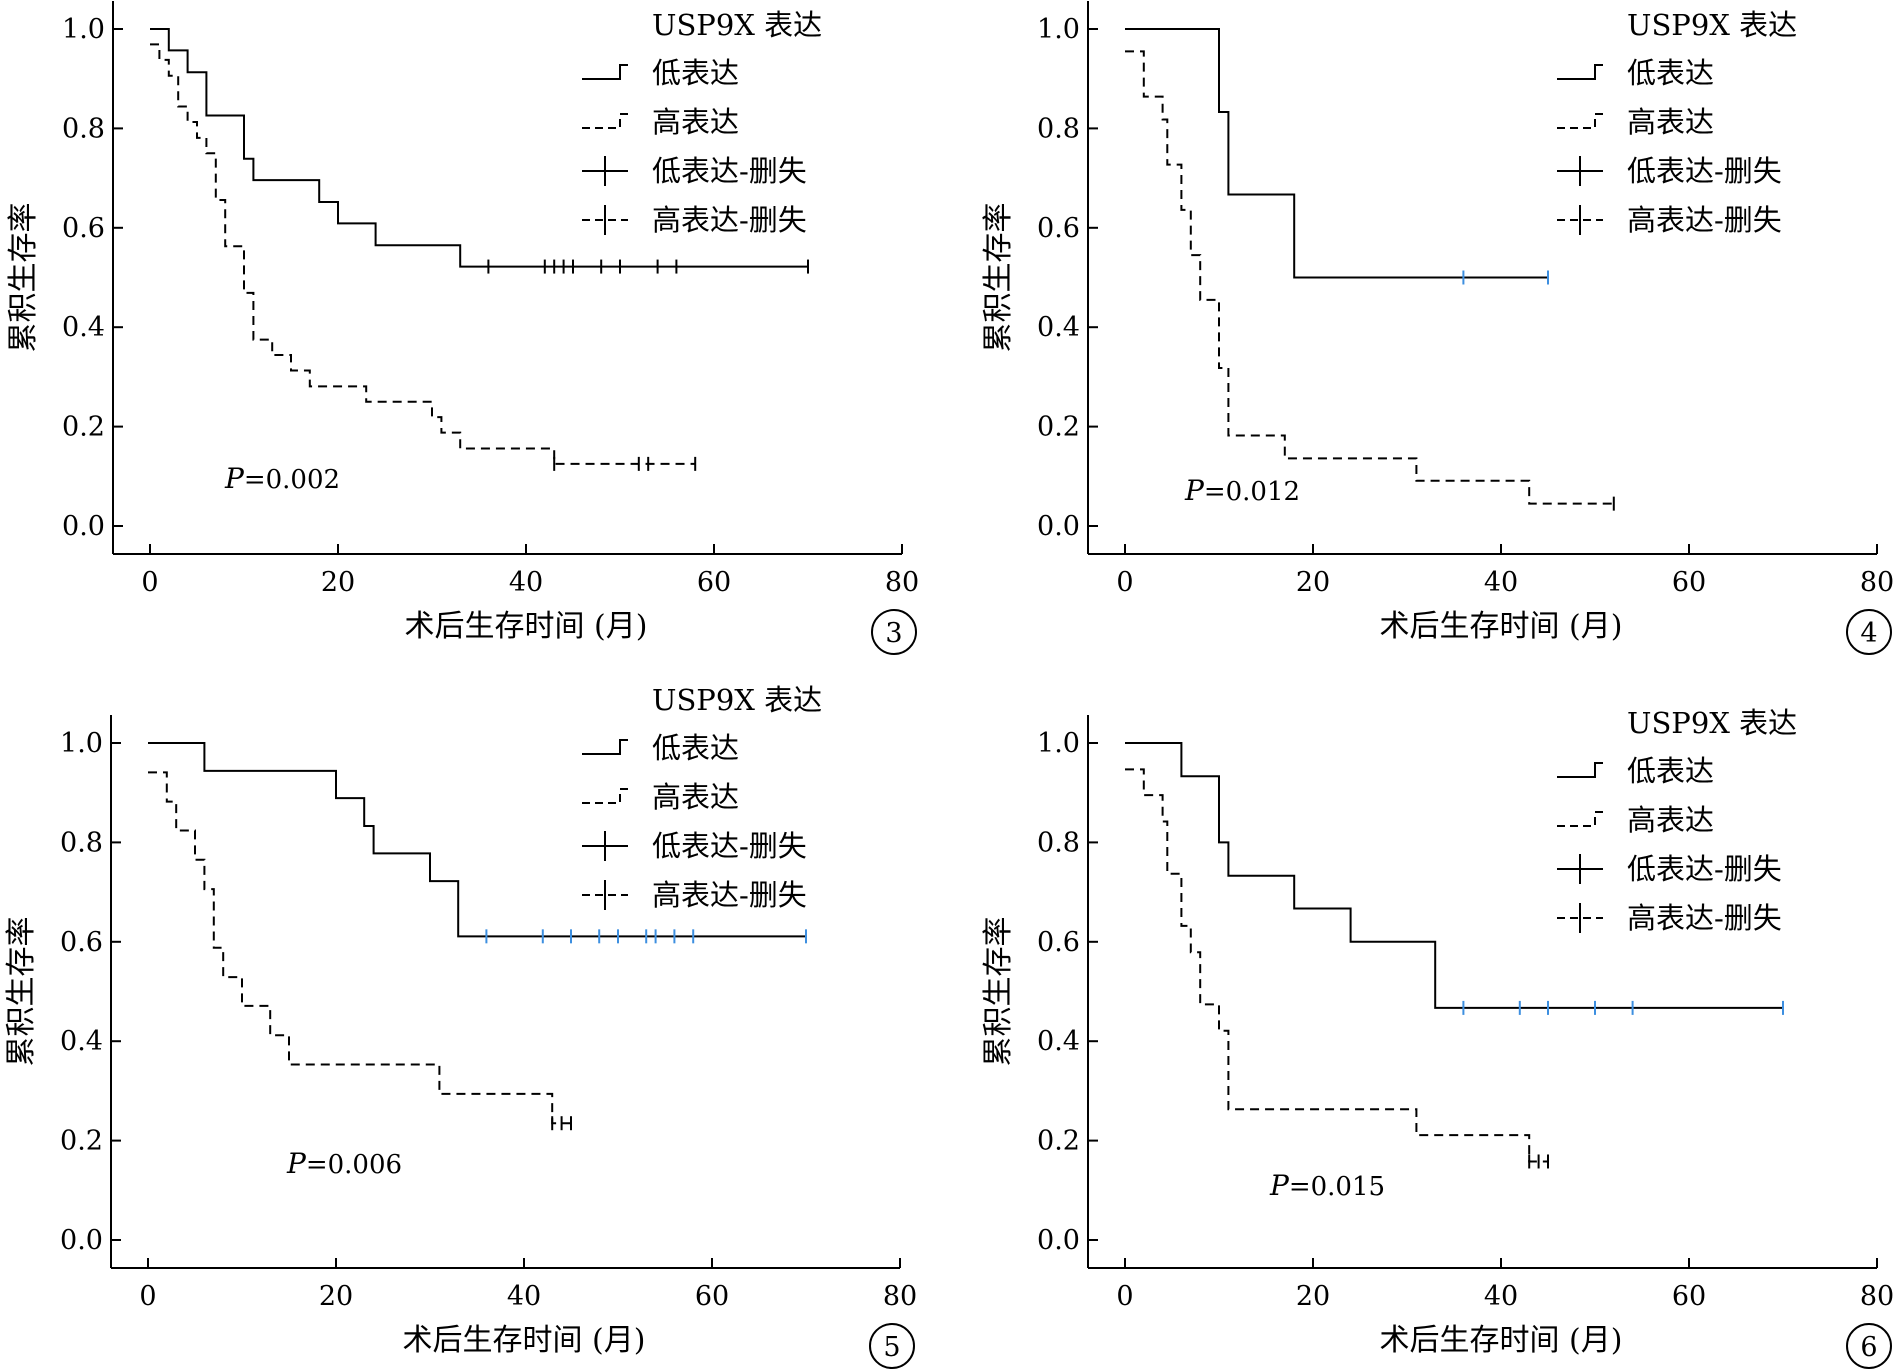 Image resolution: width=1893 pixels, height=1369 pixels. Describe the element at coordinates (282, 478) in the screenshot. I see `p-value: P=0.002` at that location.